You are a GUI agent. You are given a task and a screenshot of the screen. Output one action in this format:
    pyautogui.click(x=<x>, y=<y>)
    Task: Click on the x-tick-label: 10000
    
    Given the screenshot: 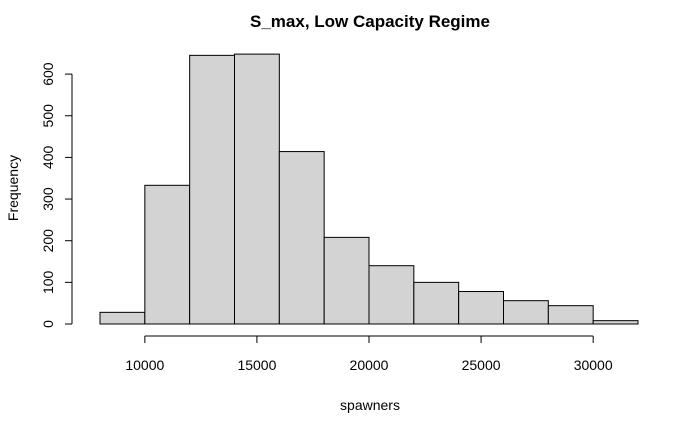 What is the action you would take?
    pyautogui.click(x=144, y=365)
    